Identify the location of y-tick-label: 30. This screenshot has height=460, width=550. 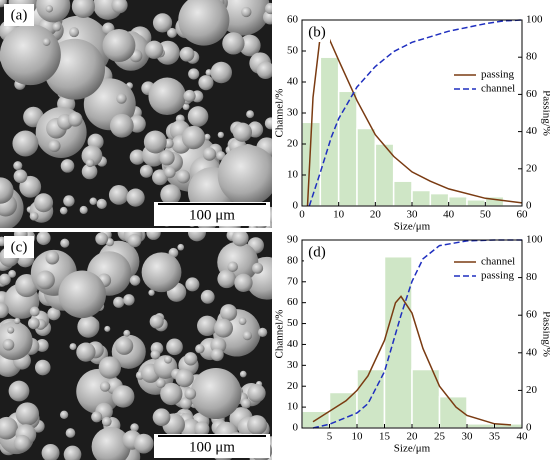
(293, 113).